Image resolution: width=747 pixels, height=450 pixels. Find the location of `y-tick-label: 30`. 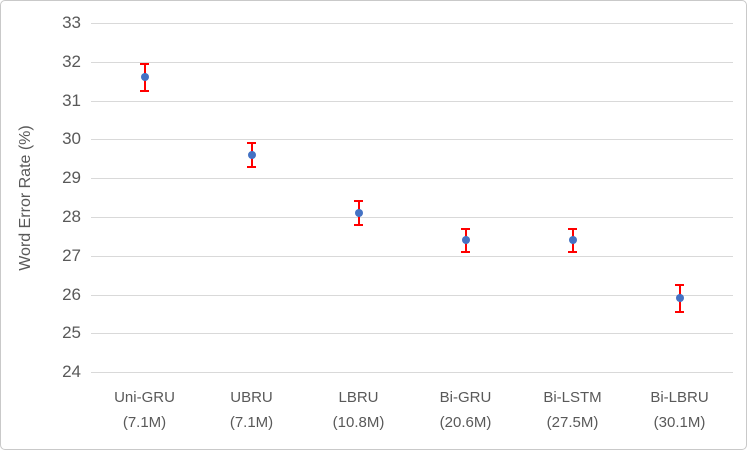

y-tick-label: 30 is located at coordinates (71, 139).